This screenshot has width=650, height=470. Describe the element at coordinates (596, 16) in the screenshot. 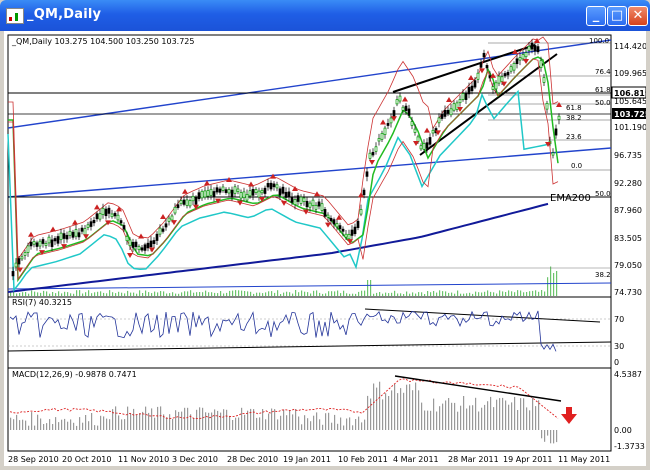

I see `minimize-button: _` at that location.